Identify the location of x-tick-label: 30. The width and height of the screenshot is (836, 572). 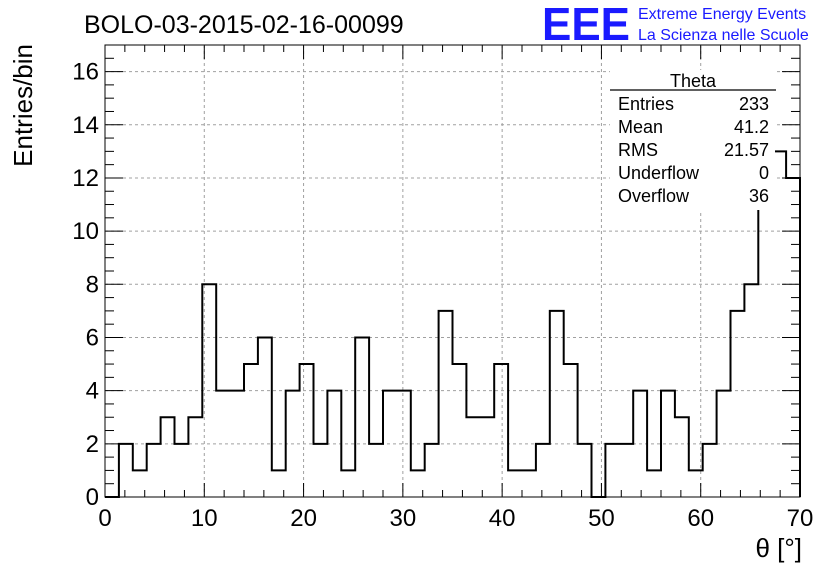
(403, 518).